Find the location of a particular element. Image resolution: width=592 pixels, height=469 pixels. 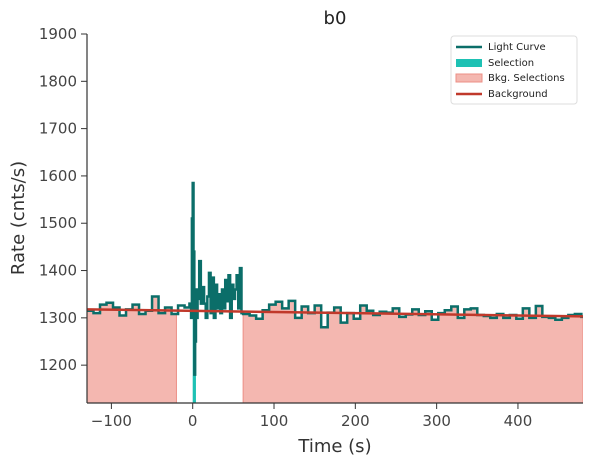

y-tick-label-1600: 1600 is located at coordinates (58, 176).